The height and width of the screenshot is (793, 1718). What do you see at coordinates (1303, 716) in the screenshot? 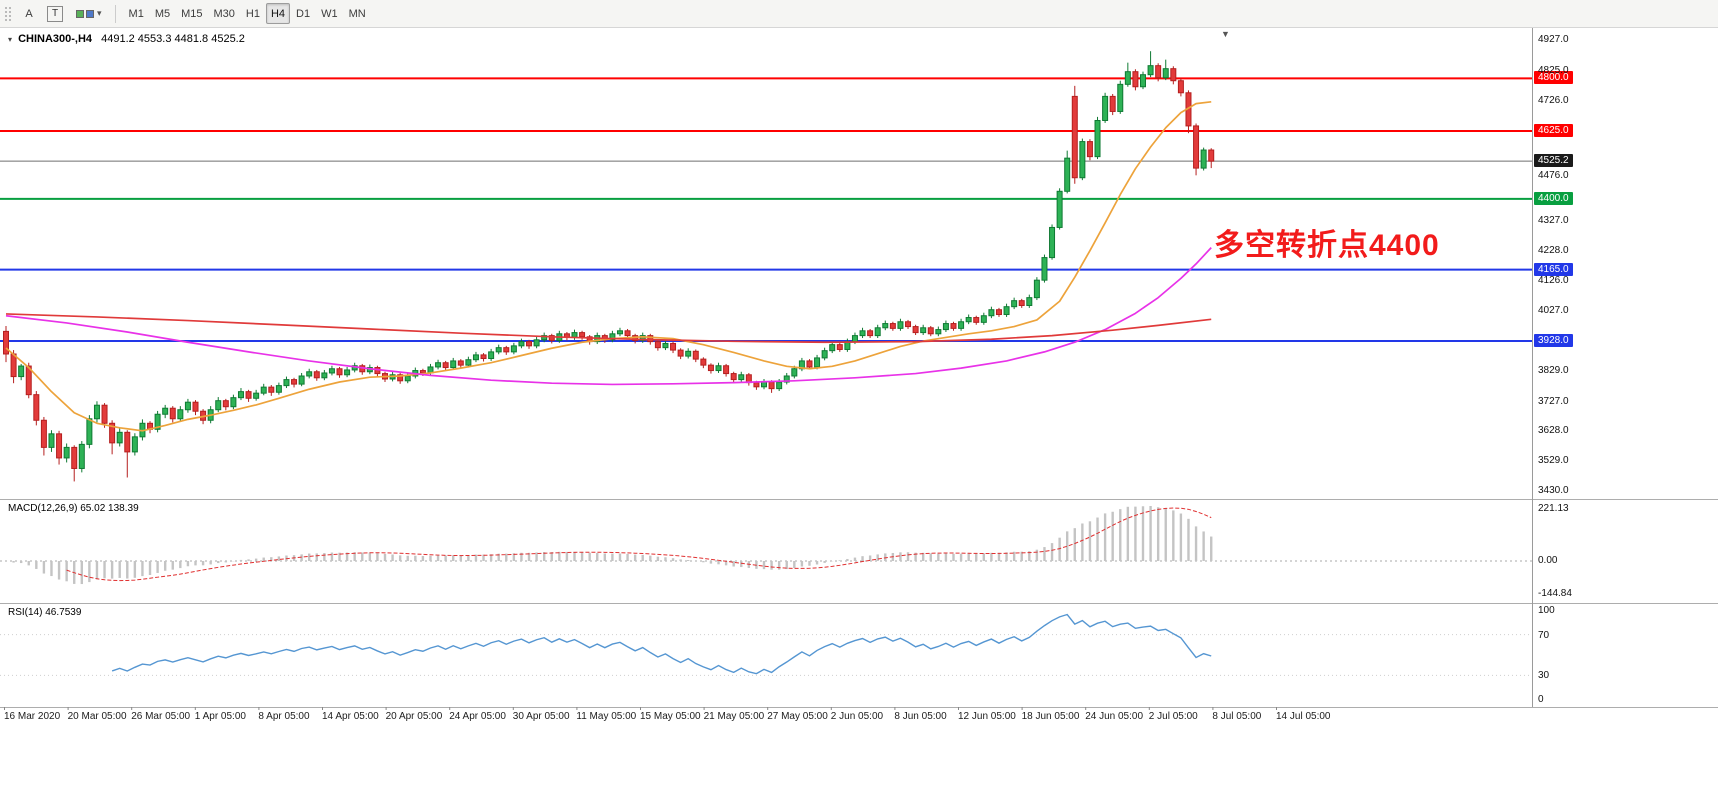
I see `time-axis-label: 14 Jul 05:00` at bounding box center [1303, 716].